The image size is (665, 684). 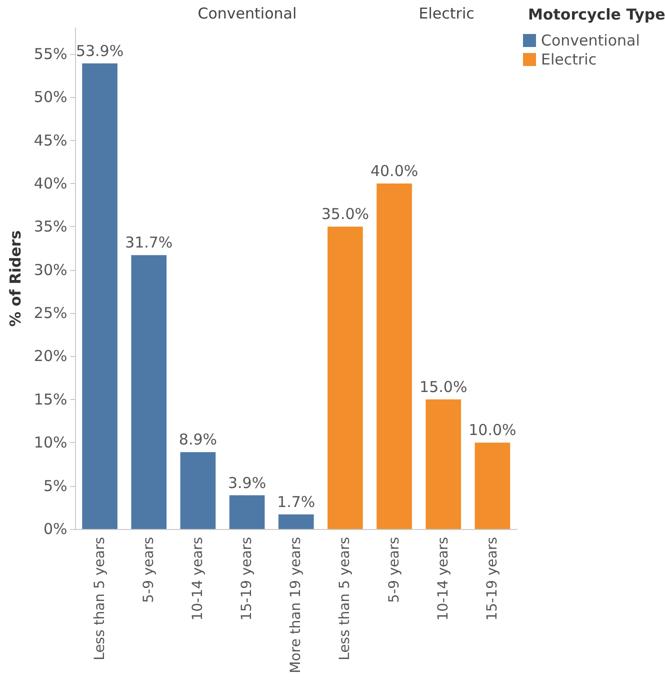 I want to click on data-label: 31.7%, so click(x=149, y=243).